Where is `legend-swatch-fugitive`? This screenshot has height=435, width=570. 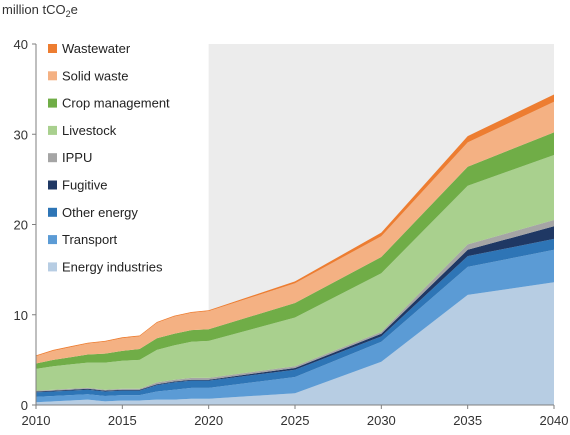 legend-swatch-fugitive is located at coordinates (52, 185).